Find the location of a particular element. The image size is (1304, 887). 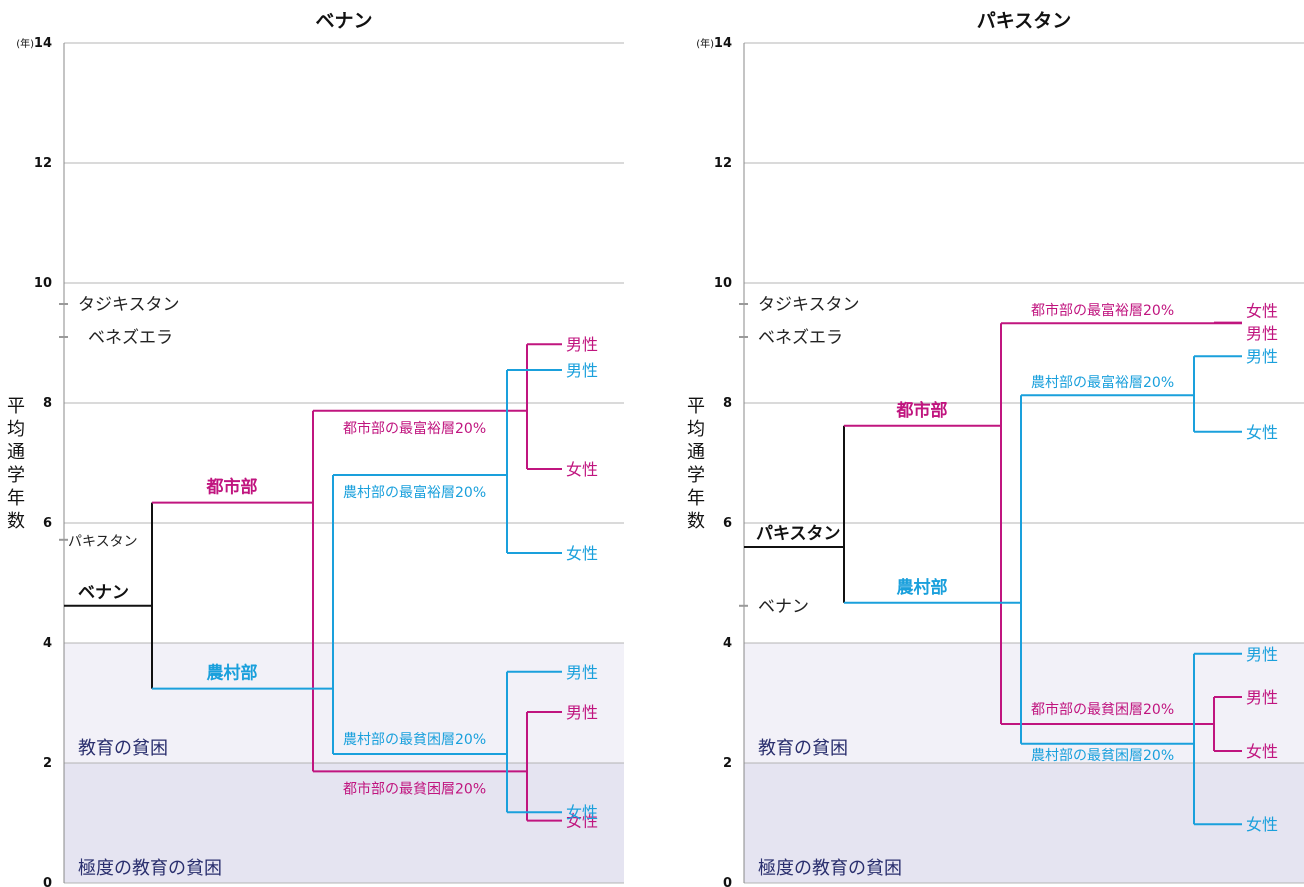

national-label: ベナン is located at coordinates (103, 593).